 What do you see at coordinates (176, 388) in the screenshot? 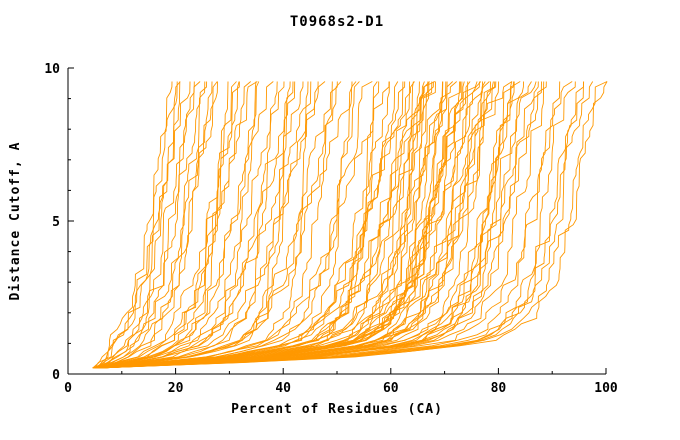
I see `x-tick-label: 20` at bounding box center [176, 388].